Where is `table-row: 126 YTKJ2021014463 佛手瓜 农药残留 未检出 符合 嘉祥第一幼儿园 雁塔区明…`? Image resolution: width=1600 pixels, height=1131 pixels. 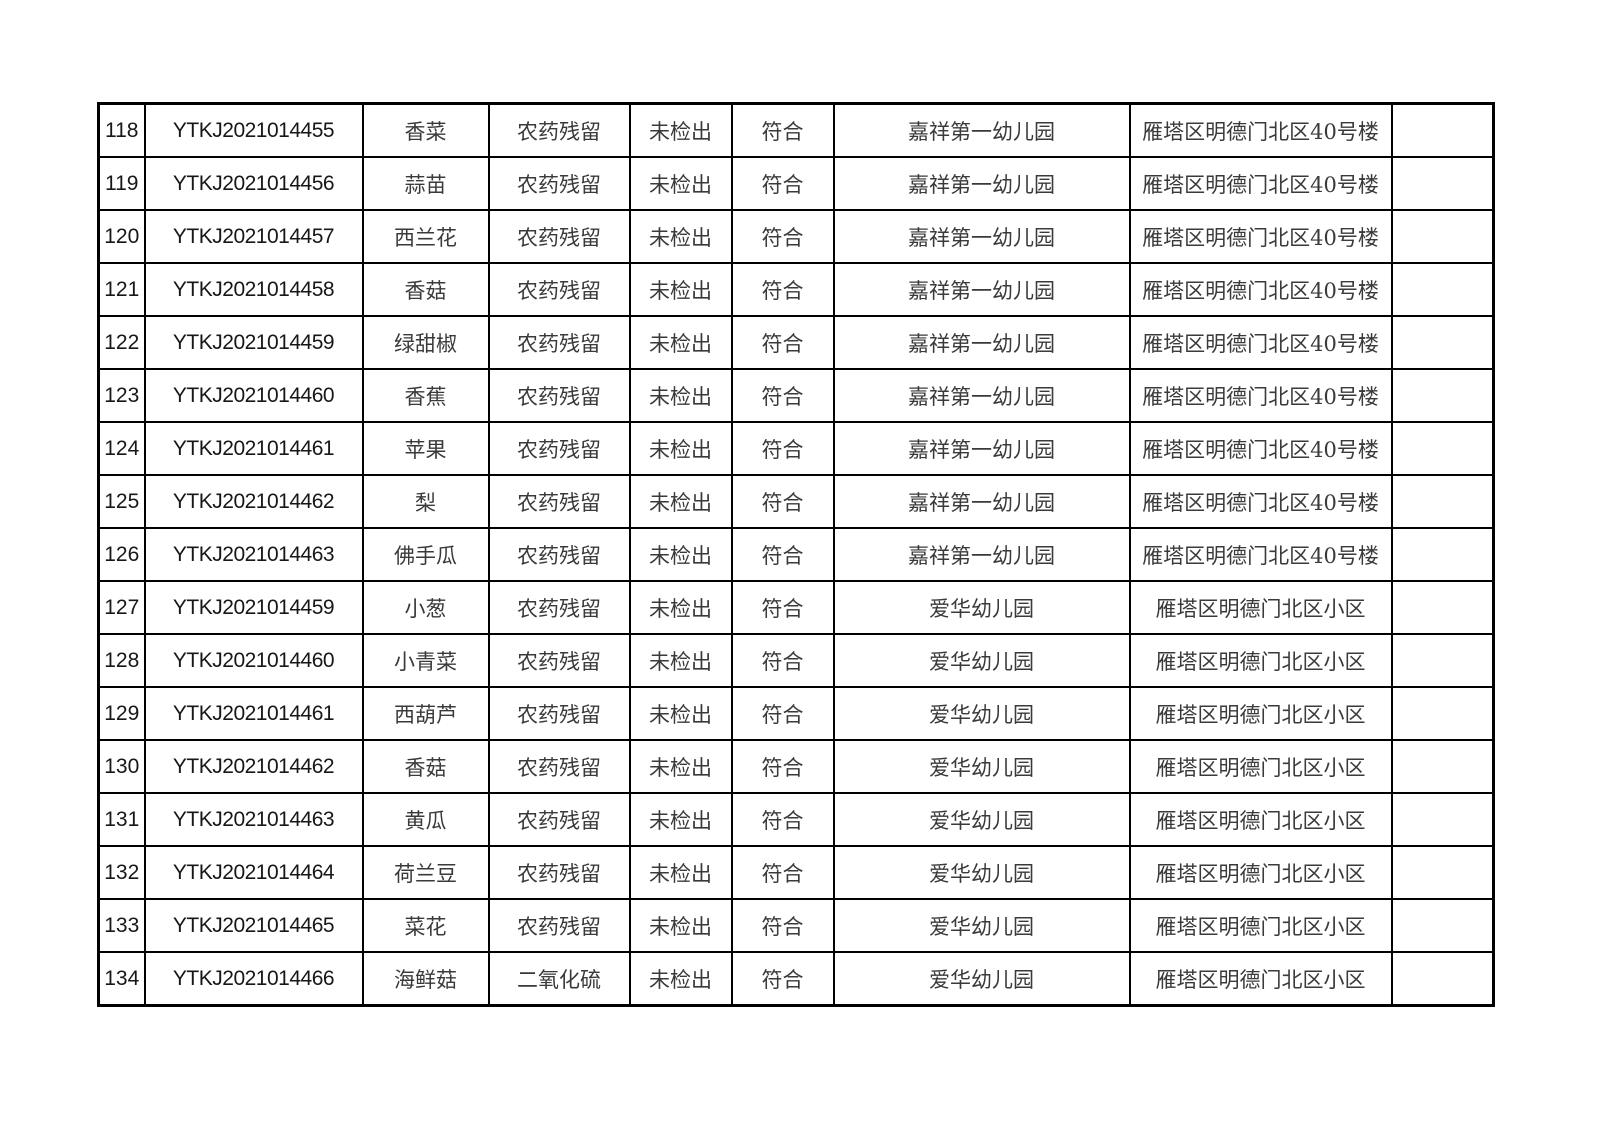 table-row: 126 YTKJ2021014463 佛手瓜 农药残留 未检出 符合 嘉祥第一幼儿园 雁塔区明… is located at coordinates (796, 554).